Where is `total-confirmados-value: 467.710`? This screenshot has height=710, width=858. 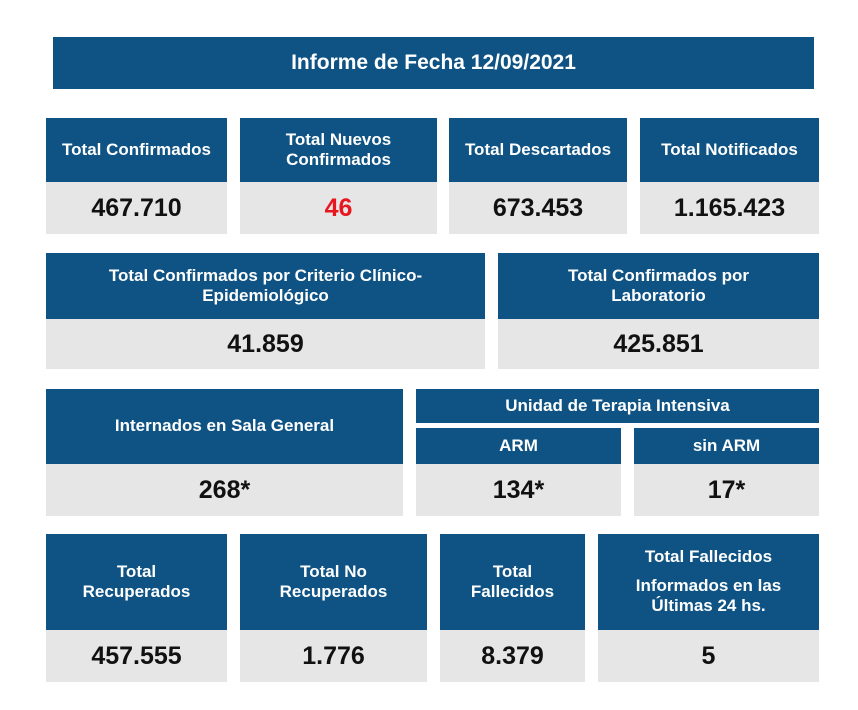
total-confirmados-value: 467.710 is located at coordinates (136, 208).